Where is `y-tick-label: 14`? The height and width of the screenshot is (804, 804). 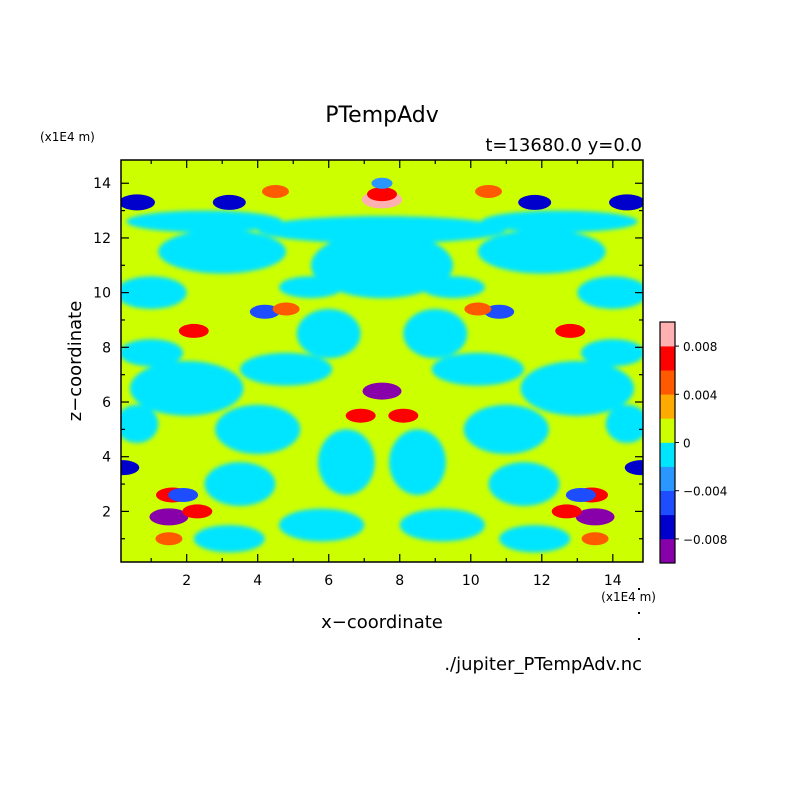 y-tick-label: 14 is located at coordinates (102, 184).